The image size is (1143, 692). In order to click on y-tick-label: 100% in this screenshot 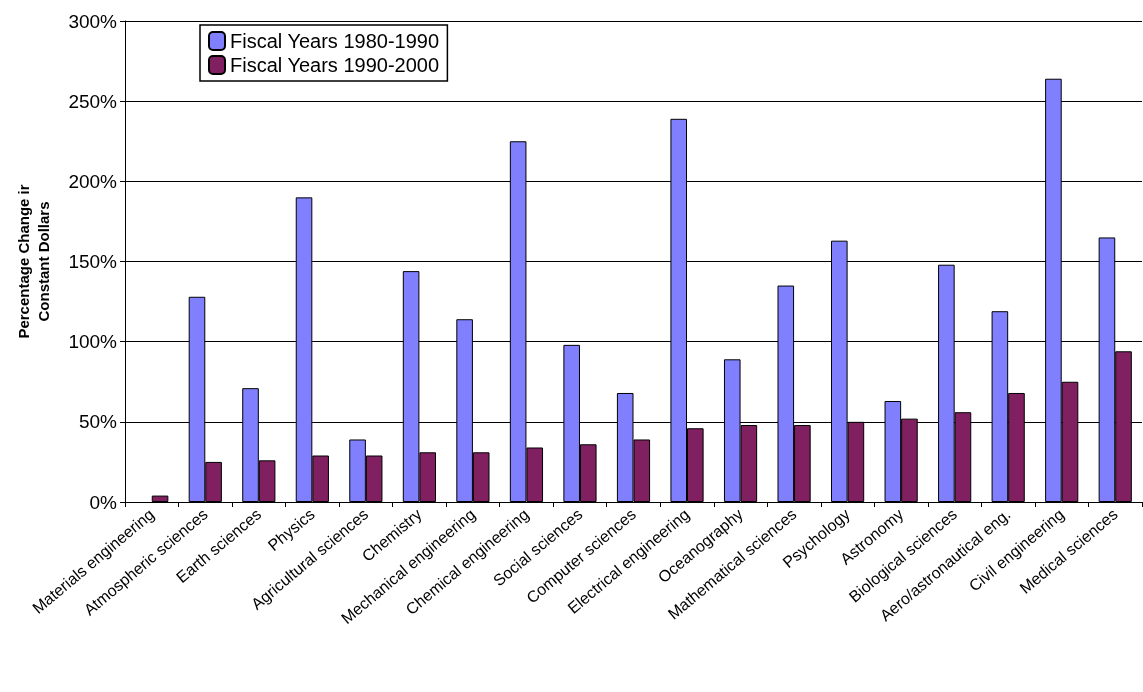, I will do `click(93, 342)`.